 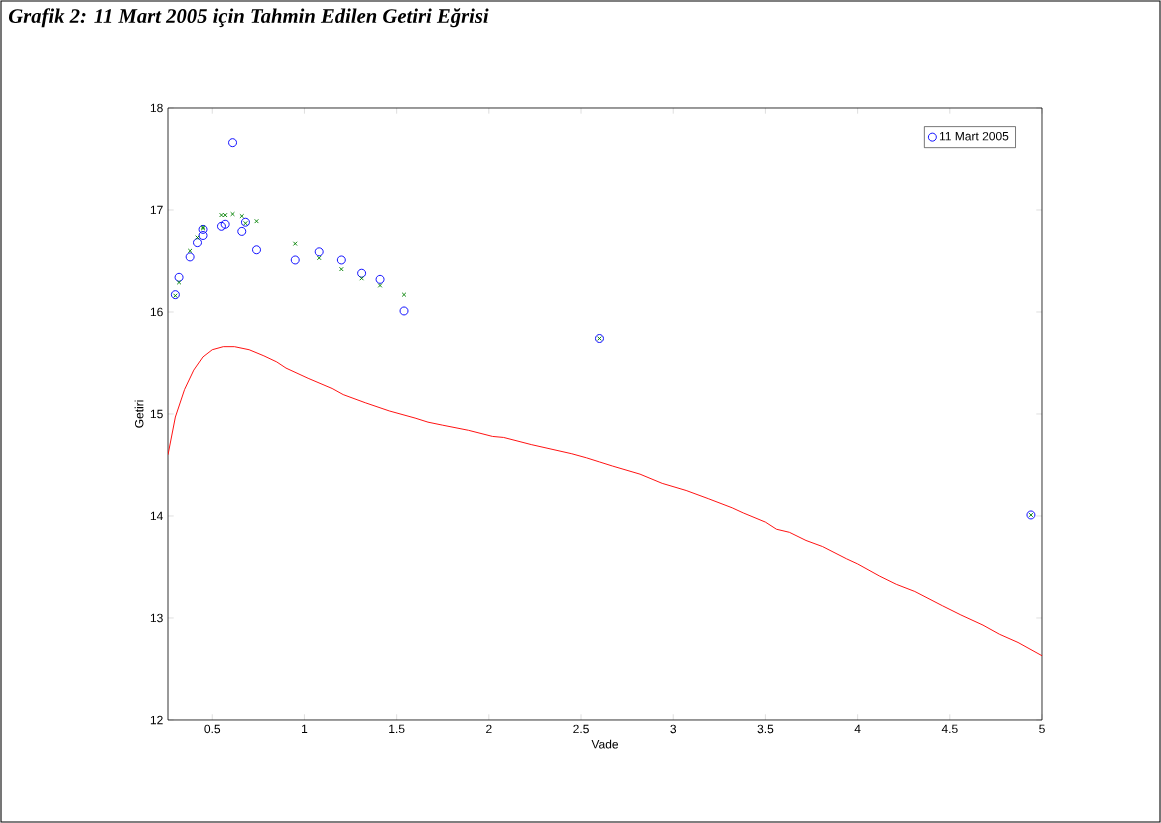 What do you see at coordinates (156, 108) in the screenshot?
I see `y-tick-label: 18` at bounding box center [156, 108].